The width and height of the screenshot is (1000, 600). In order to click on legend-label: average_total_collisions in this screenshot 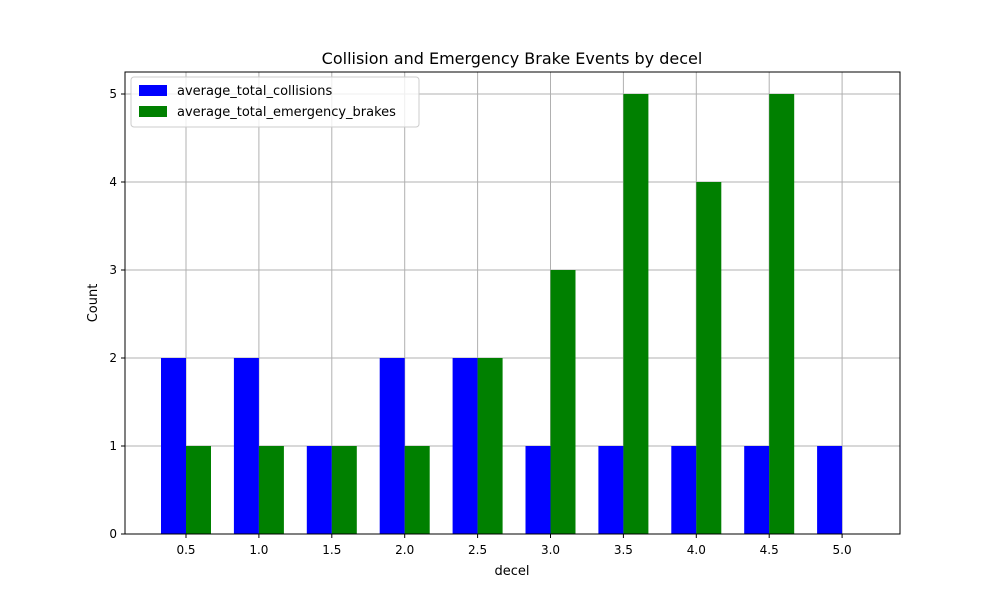, I will do `click(254, 91)`.